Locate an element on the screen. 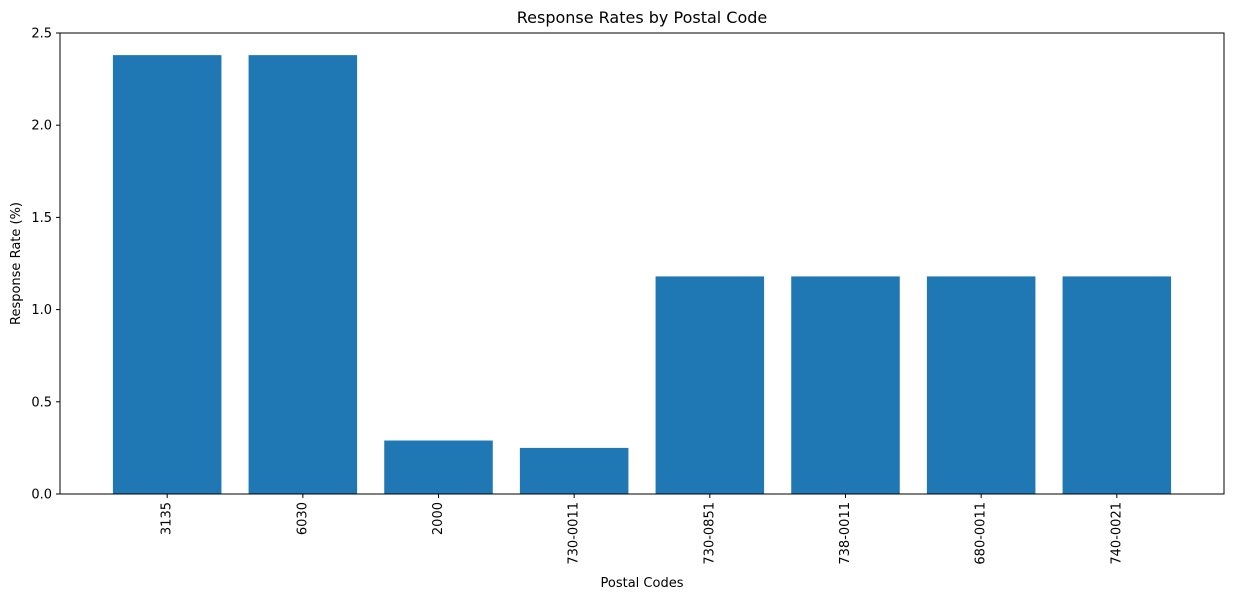  x-tick-label: 730-0851 is located at coordinates (709, 533).